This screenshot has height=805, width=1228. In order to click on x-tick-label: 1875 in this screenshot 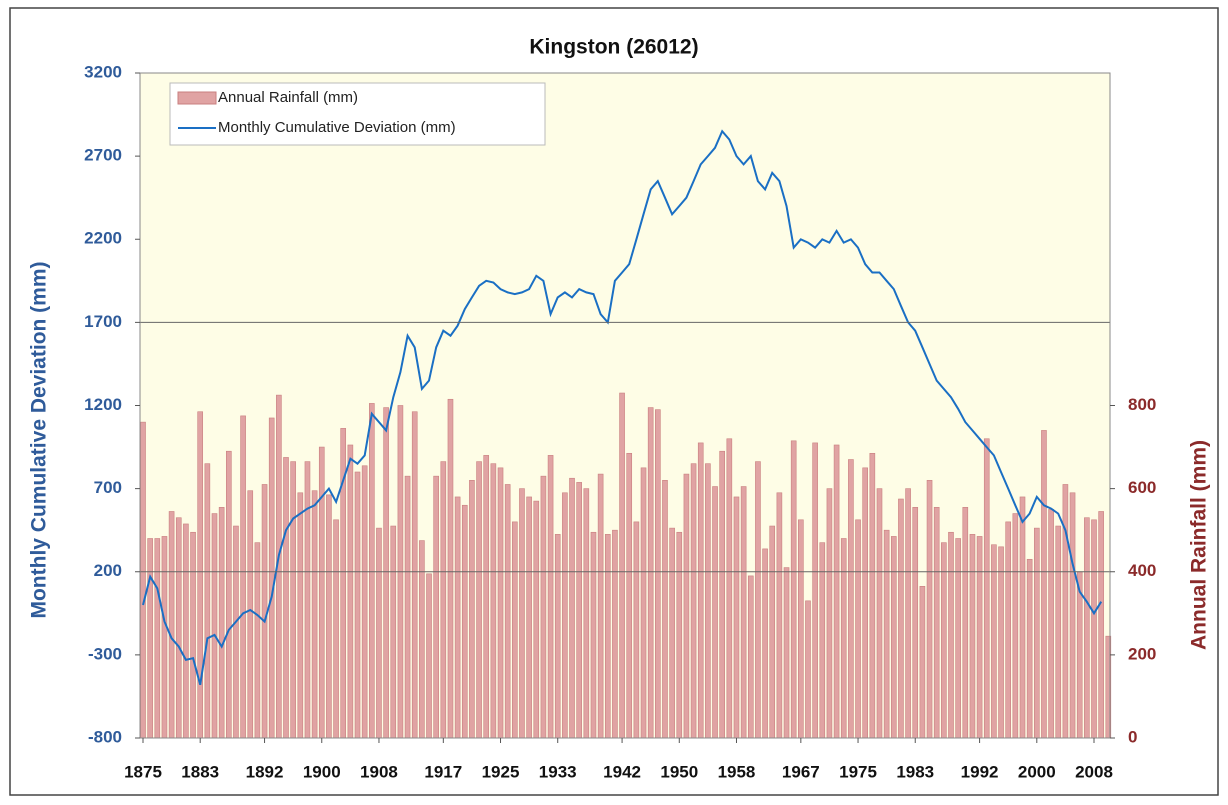, I will do `click(143, 771)`.